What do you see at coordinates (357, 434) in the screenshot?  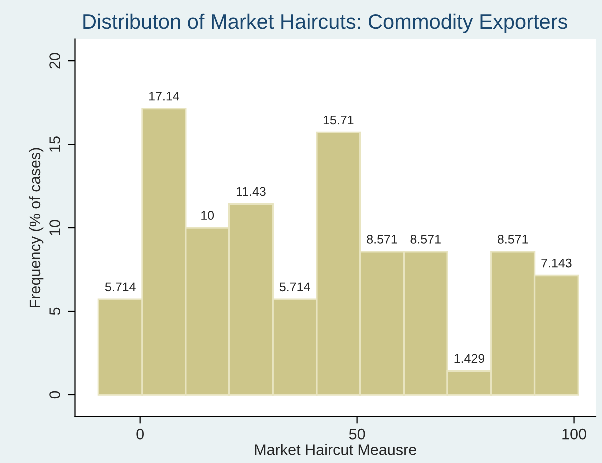 I see `x-tick-label: 50` at bounding box center [357, 434].